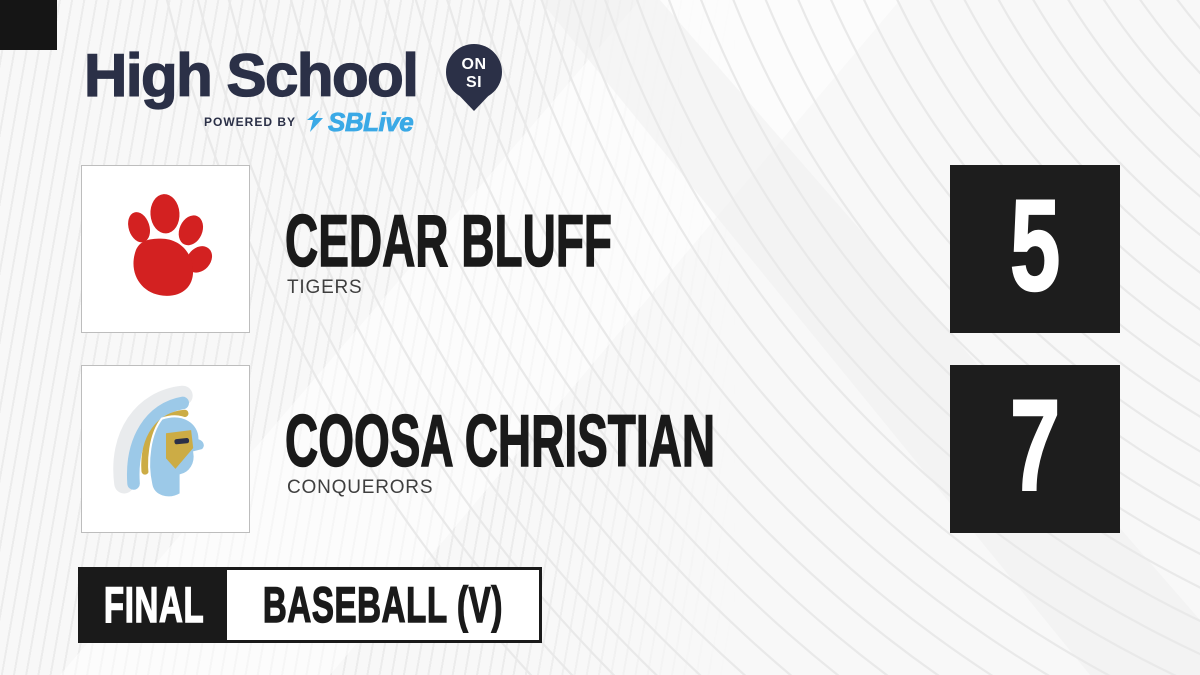 This screenshot has width=1200, height=675. What do you see at coordinates (169, 245) in the screenshot?
I see `red-tiger-paw-icon` at bounding box center [169, 245].